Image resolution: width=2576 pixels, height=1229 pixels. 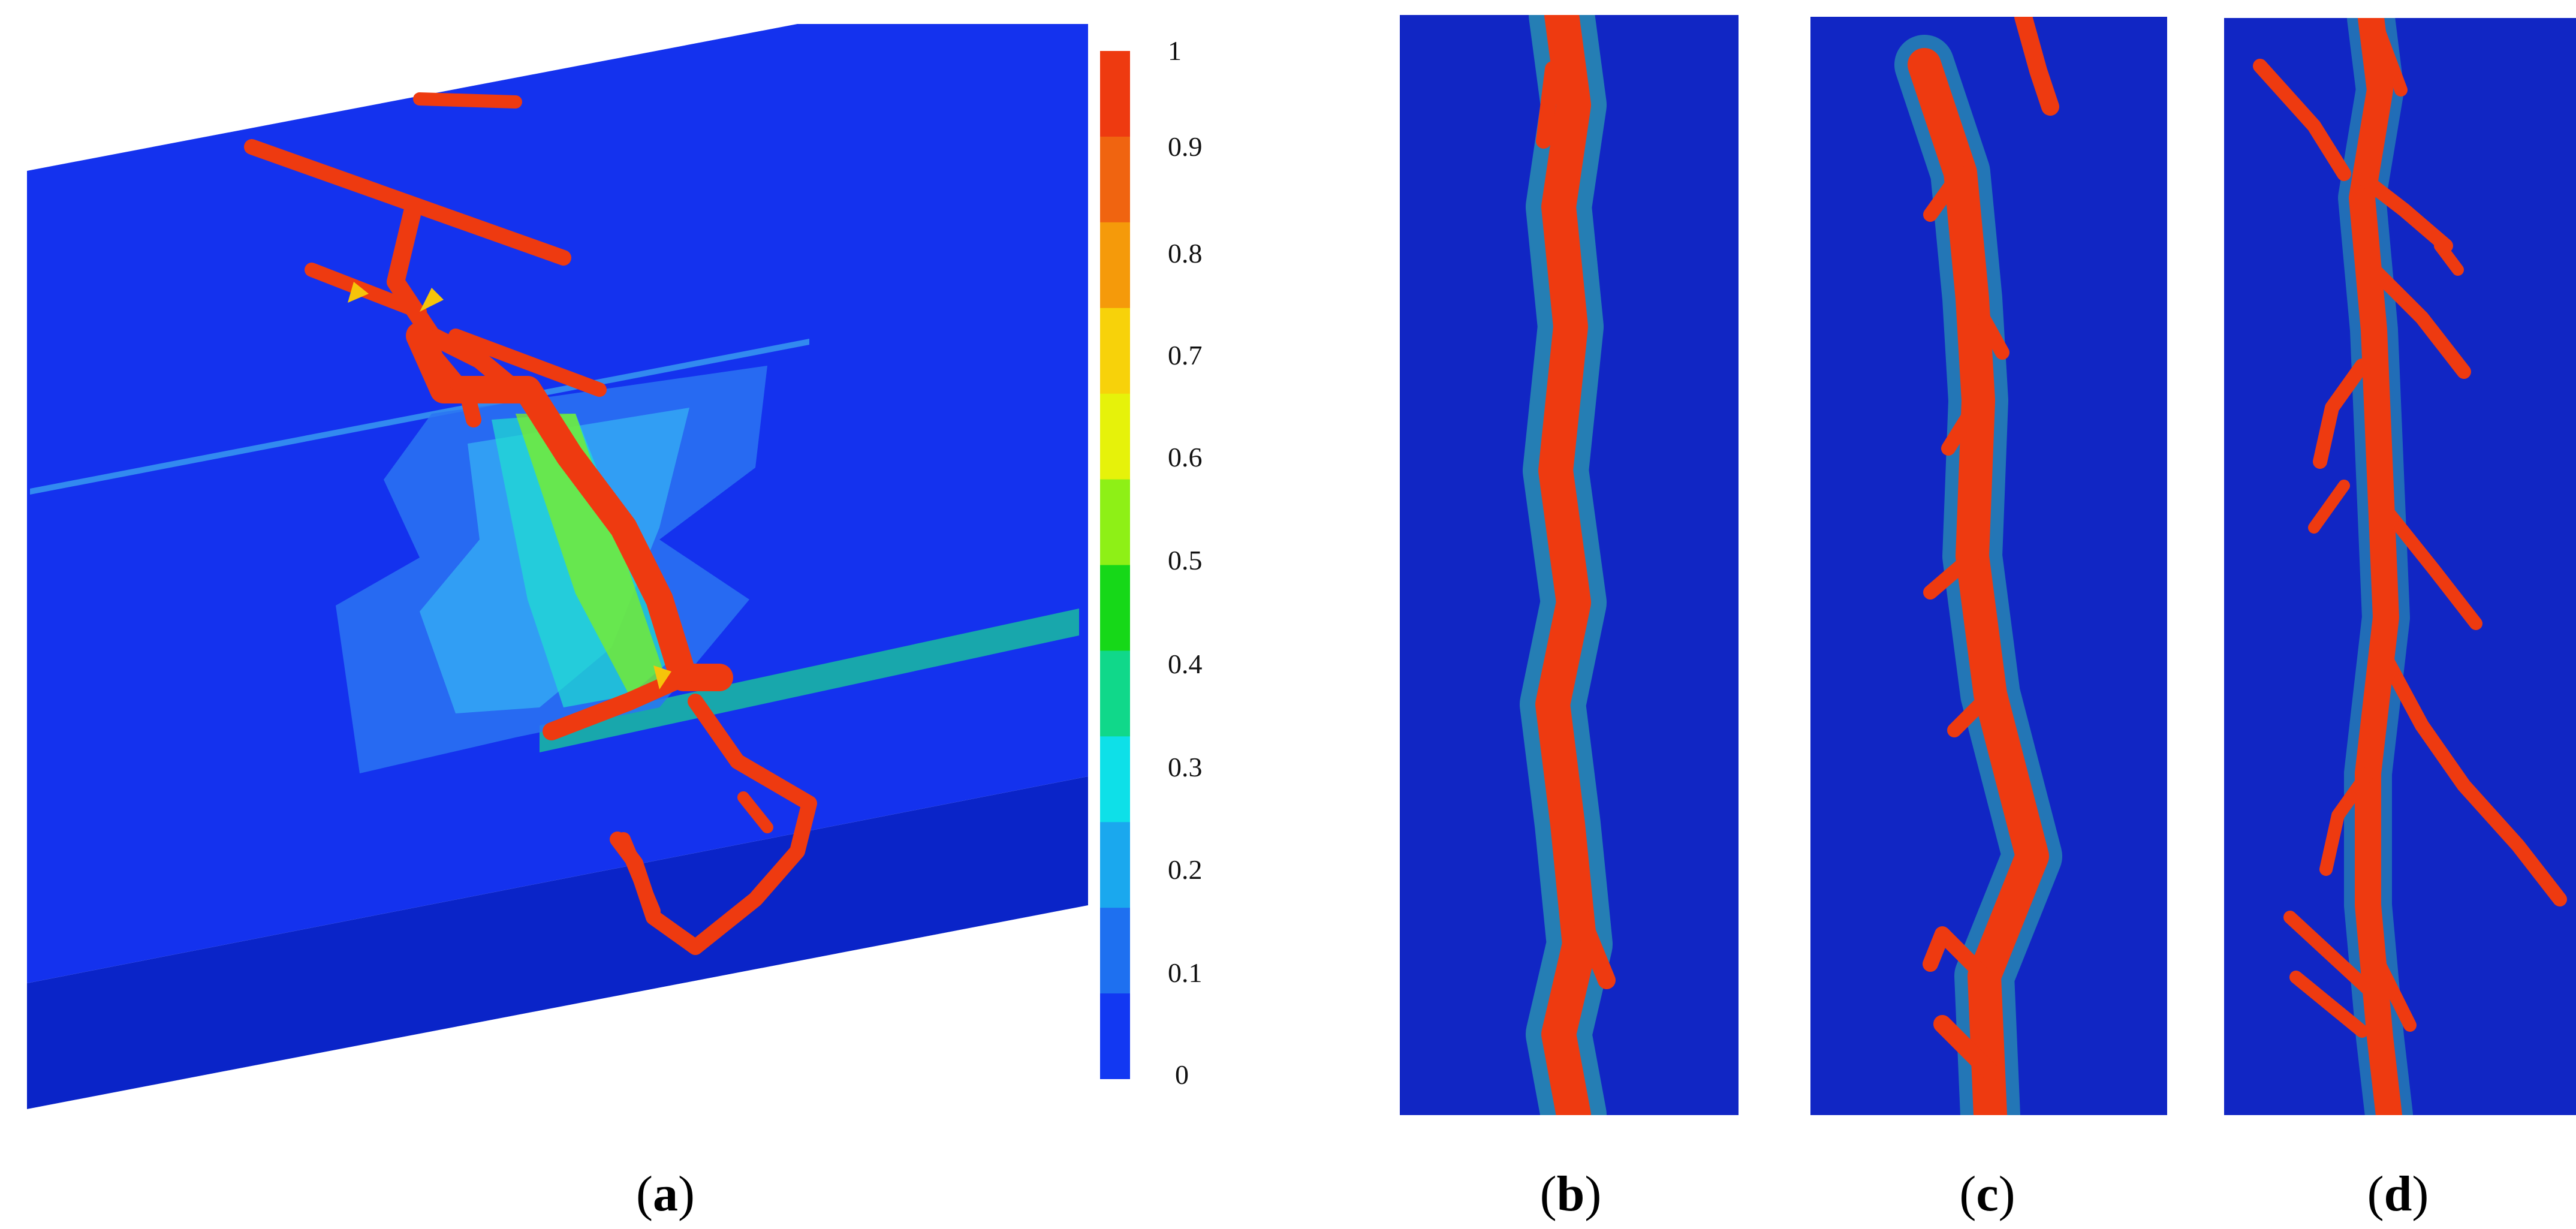 I want to click on colorbar-tick-0.4: 0.4, so click(x=1185, y=664).